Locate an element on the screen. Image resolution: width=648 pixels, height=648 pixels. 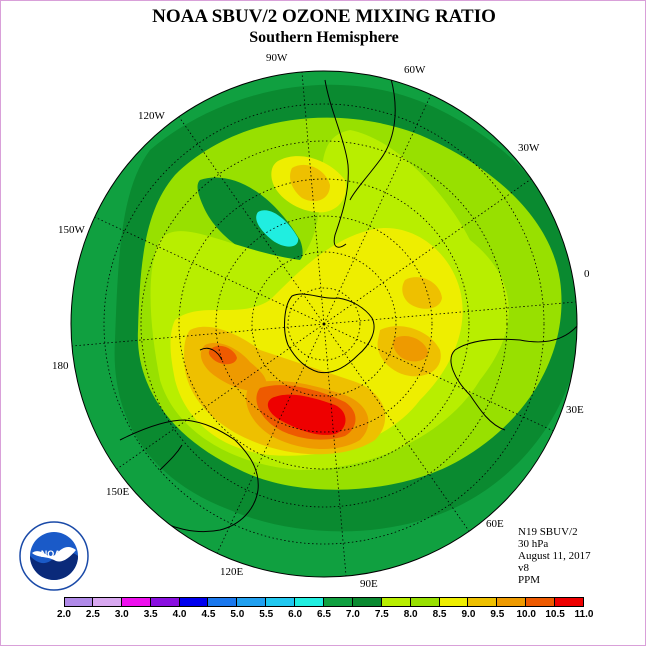
field-orange-yellow-ne is located at coordinates (422, 293).